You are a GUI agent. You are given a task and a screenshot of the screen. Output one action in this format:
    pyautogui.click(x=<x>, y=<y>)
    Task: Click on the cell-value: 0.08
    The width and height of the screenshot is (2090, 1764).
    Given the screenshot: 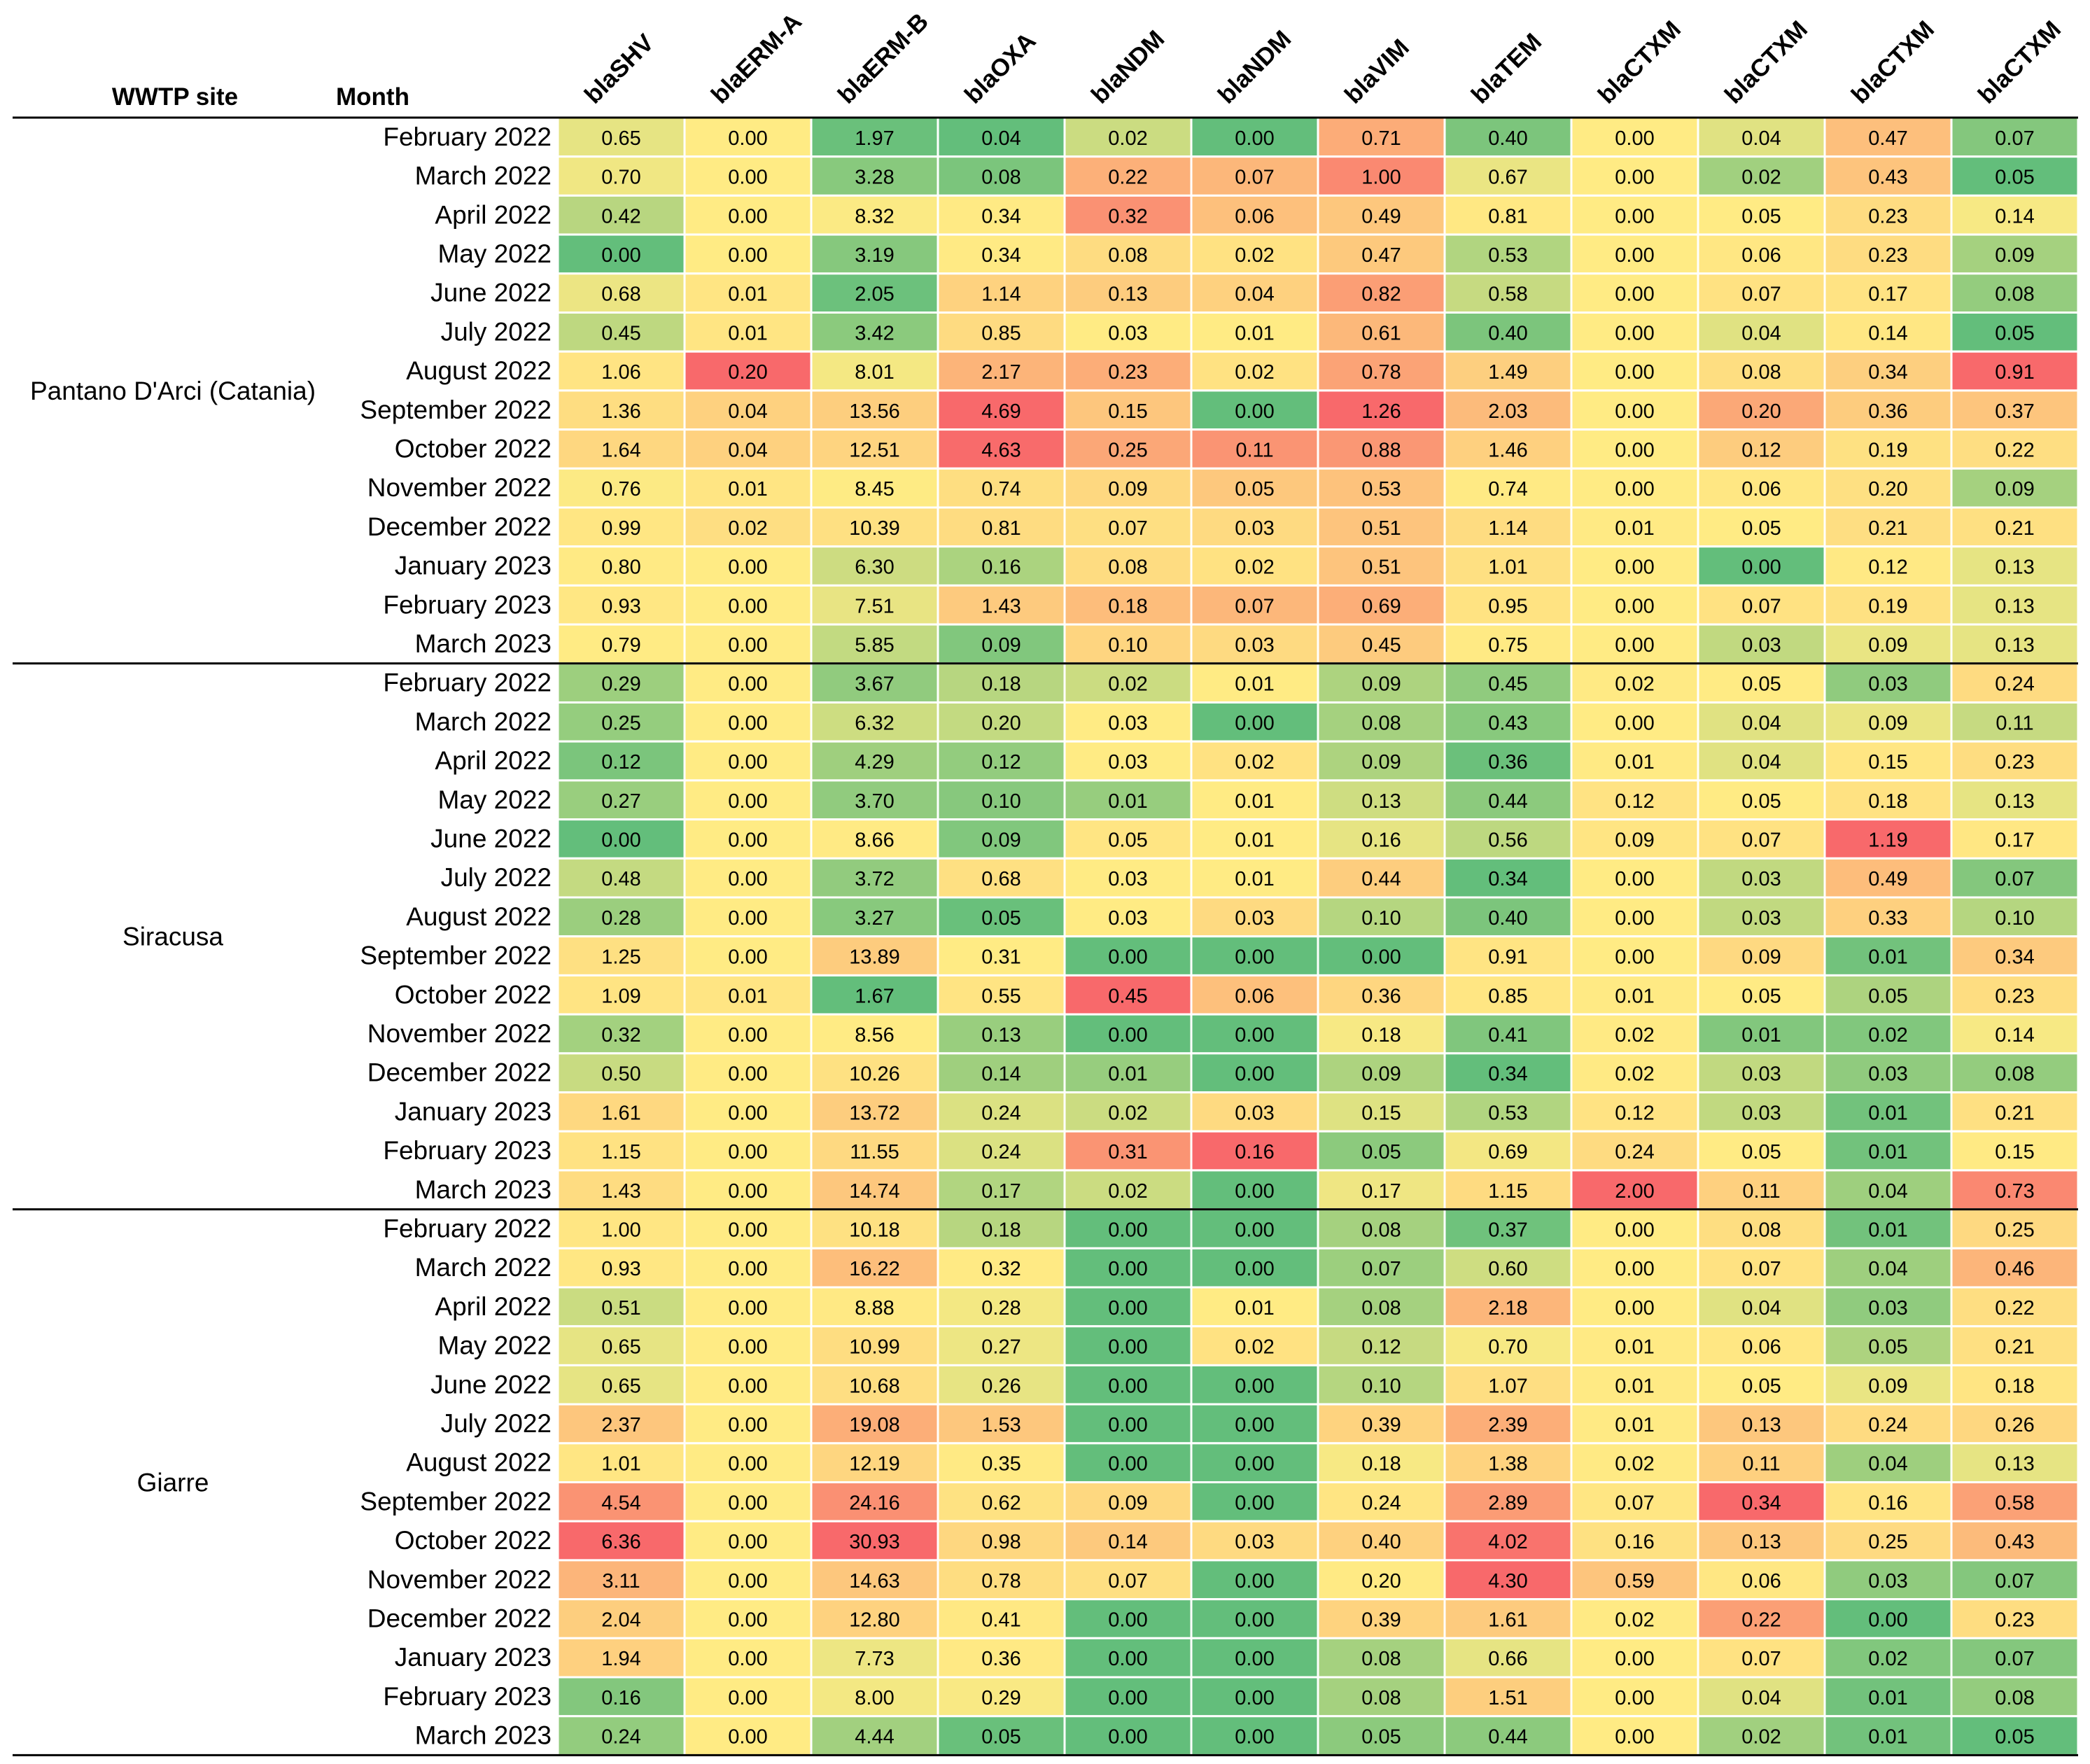 What is the action you would take?
    pyautogui.click(x=1381, y=1698)
    